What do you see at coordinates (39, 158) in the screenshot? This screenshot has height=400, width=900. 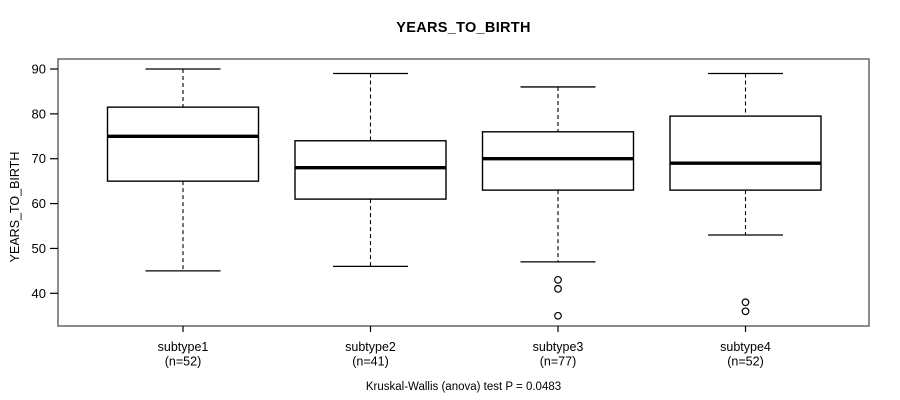 I see `y-axis-tick-label: 70` at bounding box center [39, 158].